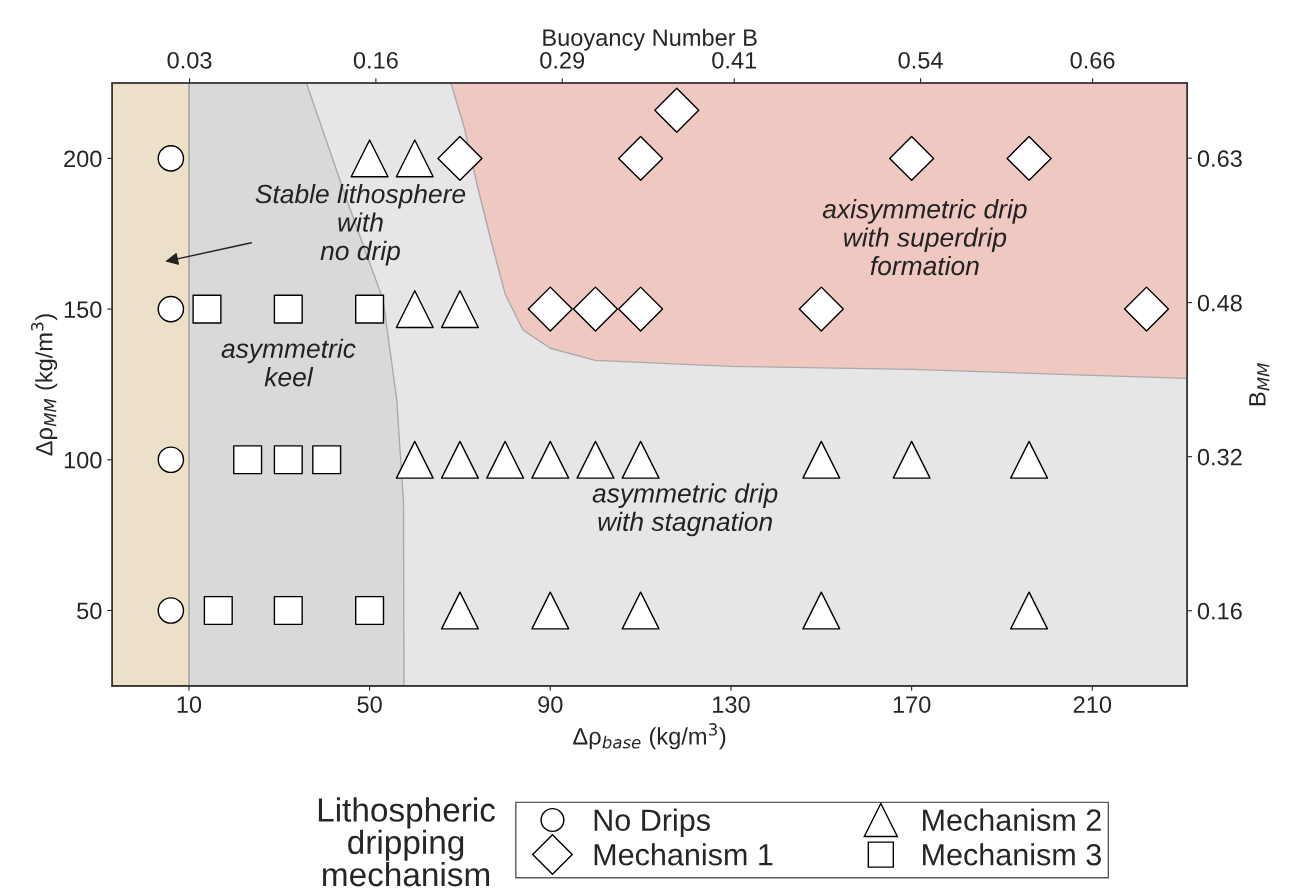 The image size is (1289, 893). What do you see at coordinates (1219, 611) in the screenshot?
I see `y2-tick-label: 0.16` at bounding box center [1219, 611].